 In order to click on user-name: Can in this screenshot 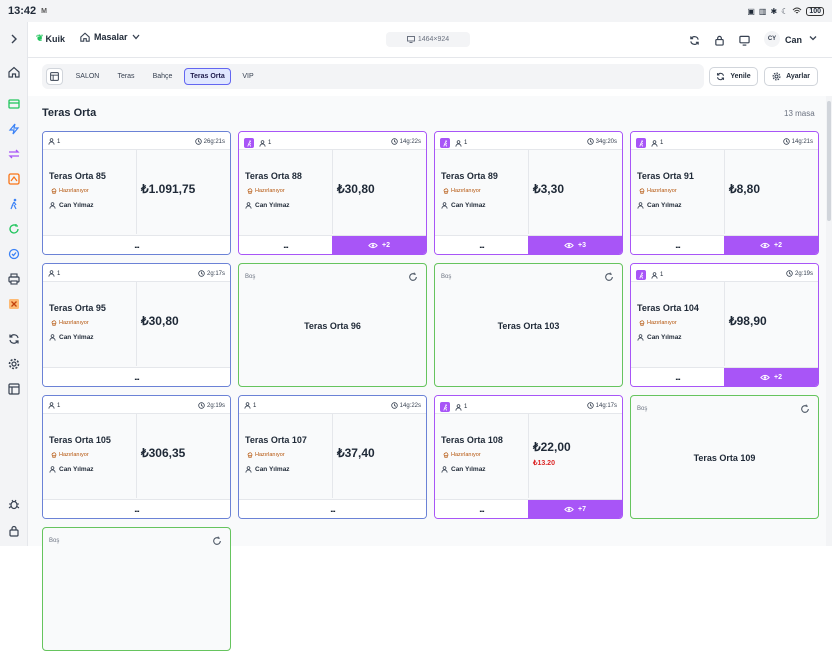, I will do `click(794, 40)`.